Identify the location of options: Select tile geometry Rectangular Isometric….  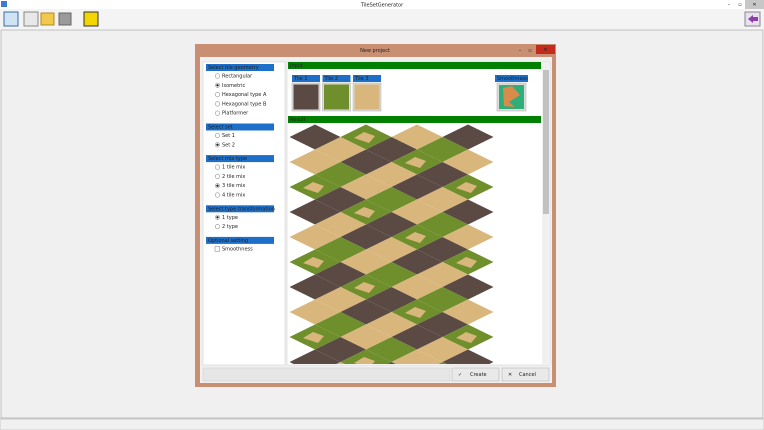
(240, 158).